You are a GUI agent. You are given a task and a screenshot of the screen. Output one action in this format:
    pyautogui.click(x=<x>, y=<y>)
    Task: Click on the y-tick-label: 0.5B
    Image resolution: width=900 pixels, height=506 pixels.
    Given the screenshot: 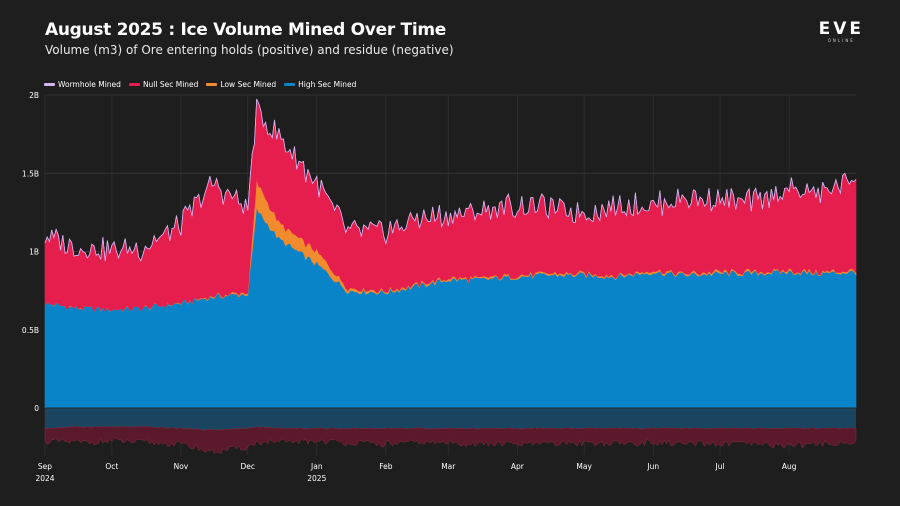 What is the action you would take?
    pyautogui.click(x=30, y=330)
    